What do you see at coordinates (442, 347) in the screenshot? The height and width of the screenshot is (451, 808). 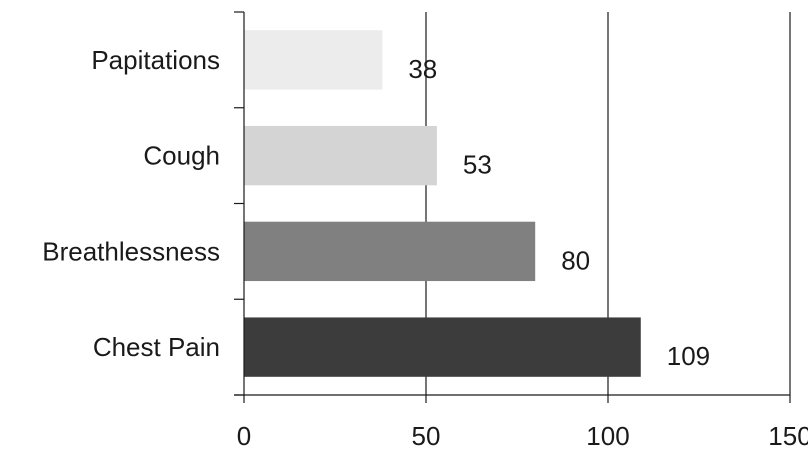 I see `bar-chest-pain` at bounding box center [442, 347].